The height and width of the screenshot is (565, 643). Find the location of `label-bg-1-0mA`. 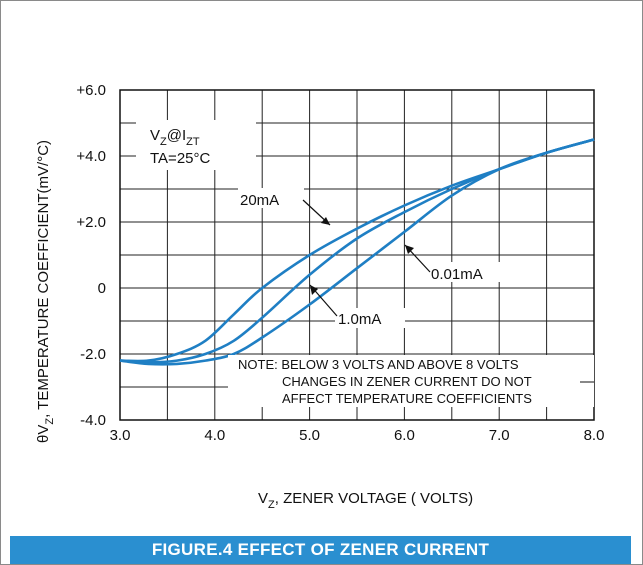

label-bg-1-0mA is located at coordinates (370, 318).